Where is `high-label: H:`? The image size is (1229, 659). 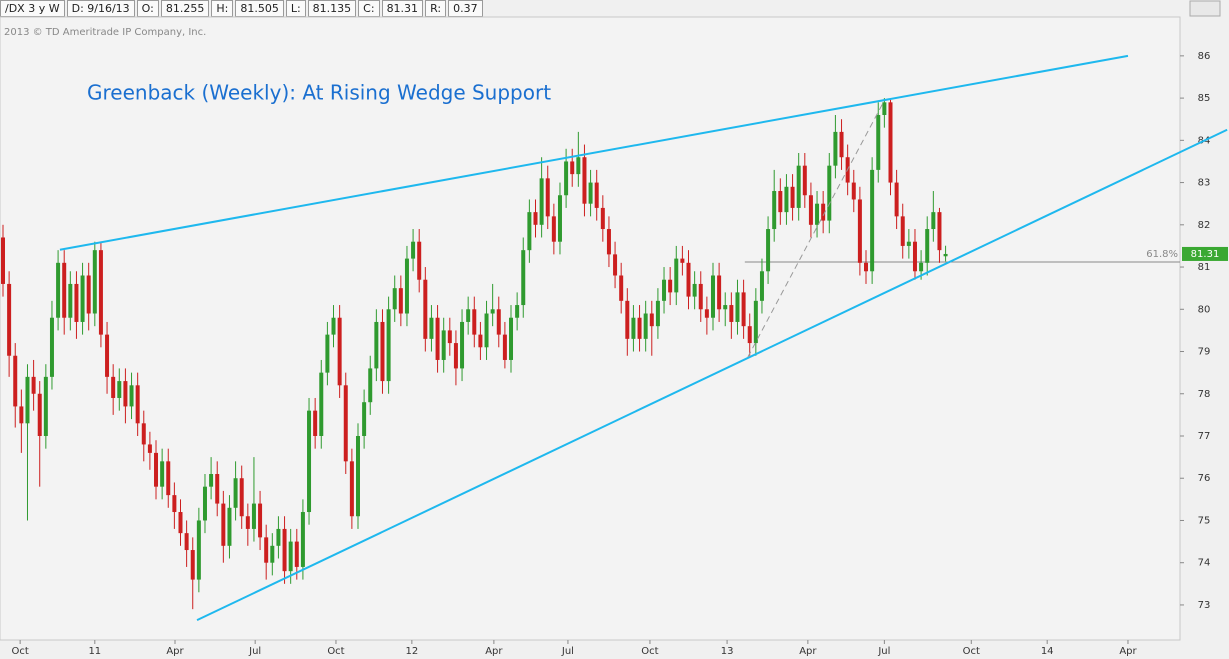 high-label: H: is located at coordinates (222, 8).